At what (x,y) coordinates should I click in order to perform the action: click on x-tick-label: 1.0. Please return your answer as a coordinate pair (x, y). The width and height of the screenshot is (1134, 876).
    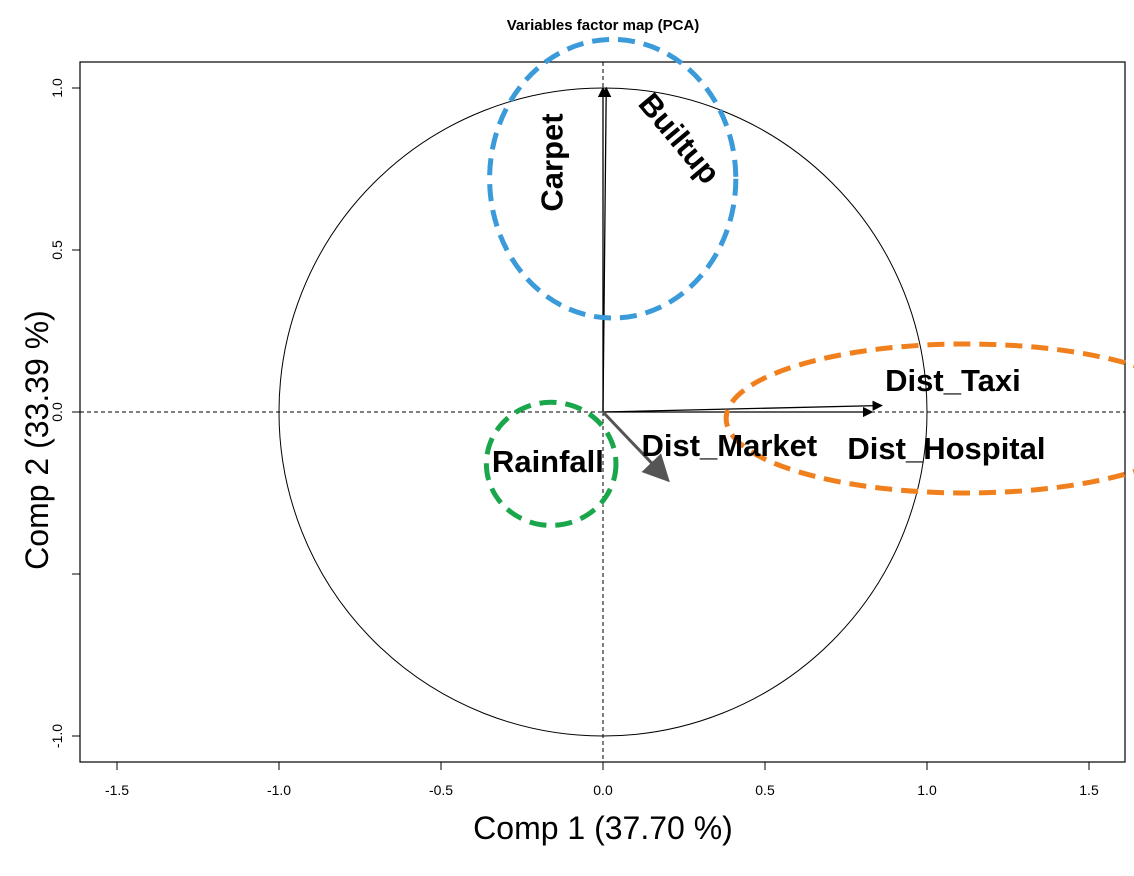
    Looking at the image, I should click on (927, 790).